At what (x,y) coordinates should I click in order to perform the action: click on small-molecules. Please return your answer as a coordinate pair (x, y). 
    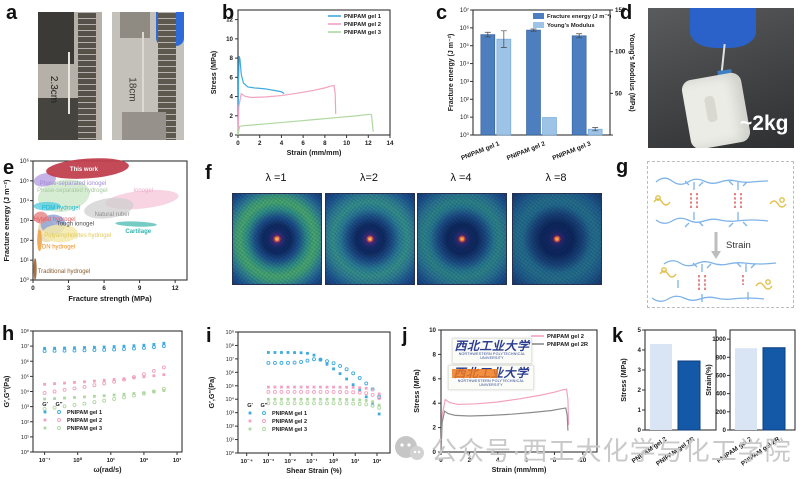
    Looking at the image, I should click on (720, 242).